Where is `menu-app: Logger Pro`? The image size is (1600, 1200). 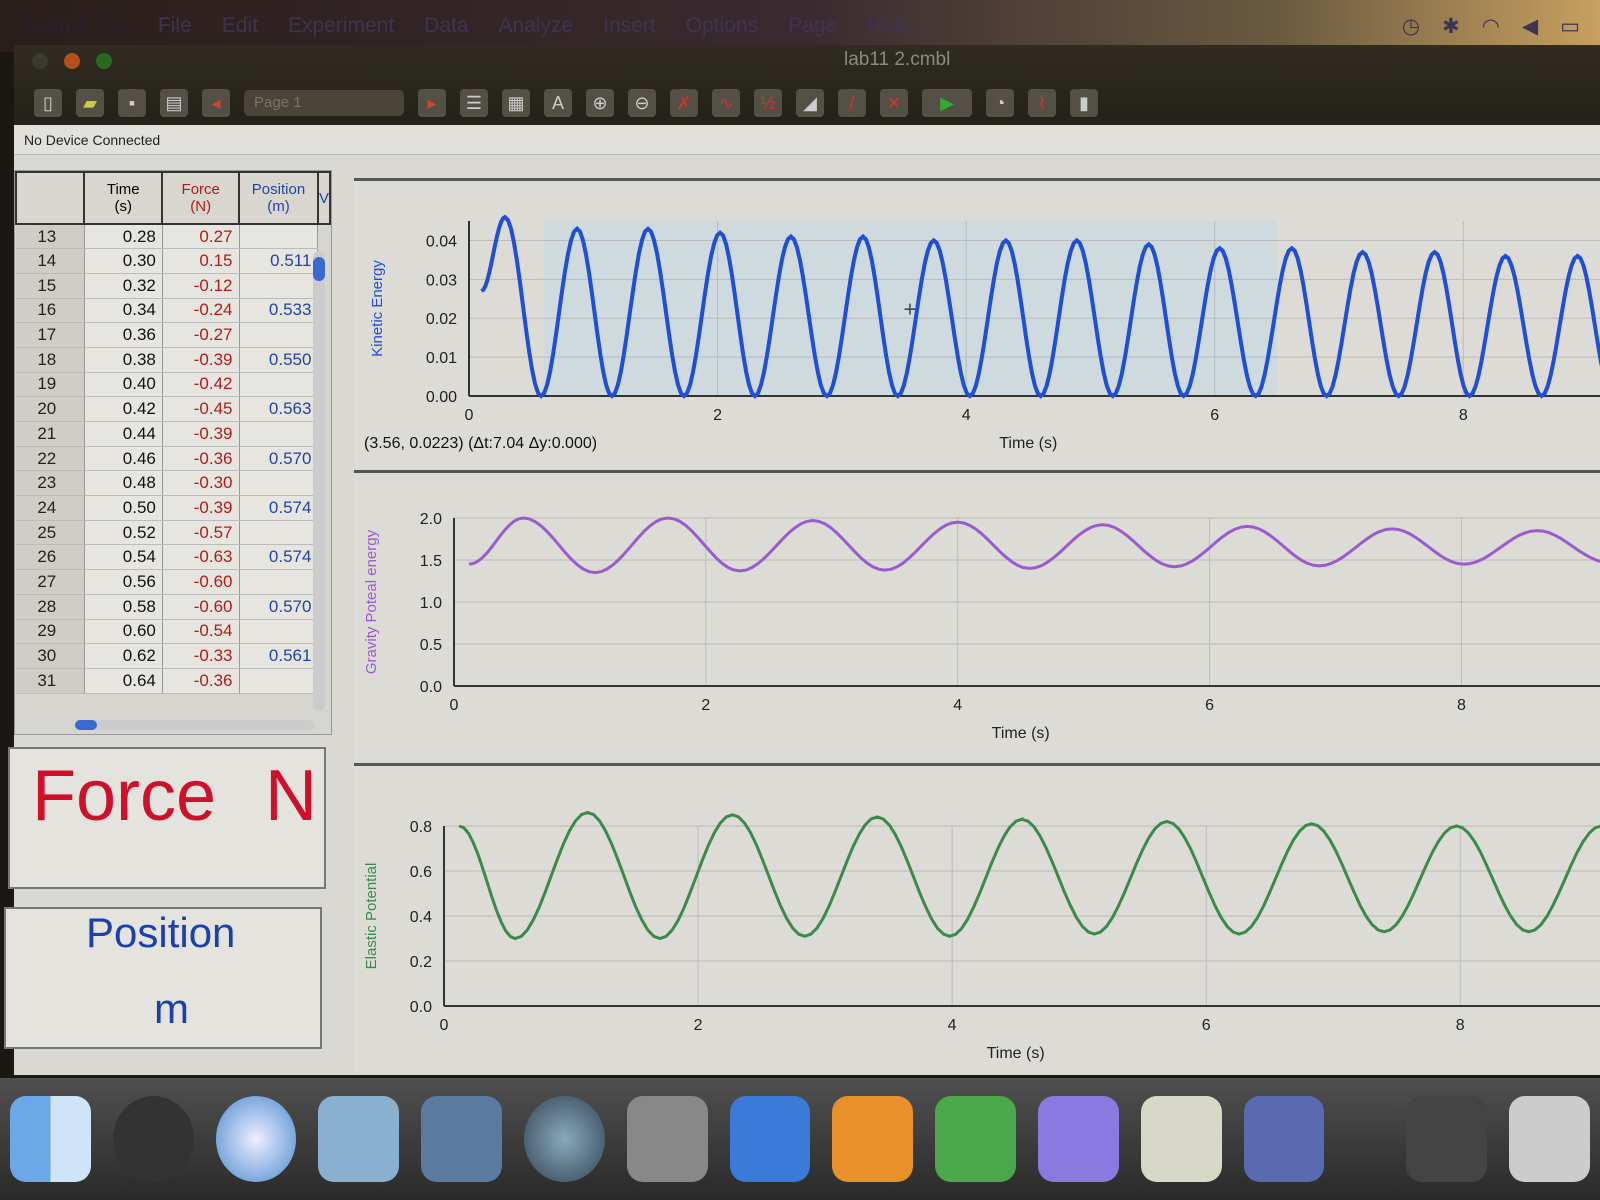
menu-app: Logger Pro is located at coordinates (76, 25).